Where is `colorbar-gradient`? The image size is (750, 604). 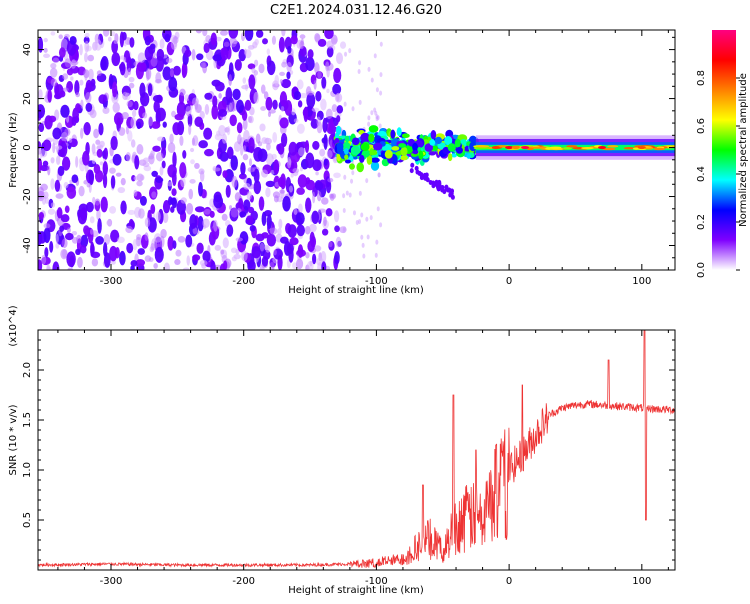
colorbar-gradient is located at coordinates (724, 150).